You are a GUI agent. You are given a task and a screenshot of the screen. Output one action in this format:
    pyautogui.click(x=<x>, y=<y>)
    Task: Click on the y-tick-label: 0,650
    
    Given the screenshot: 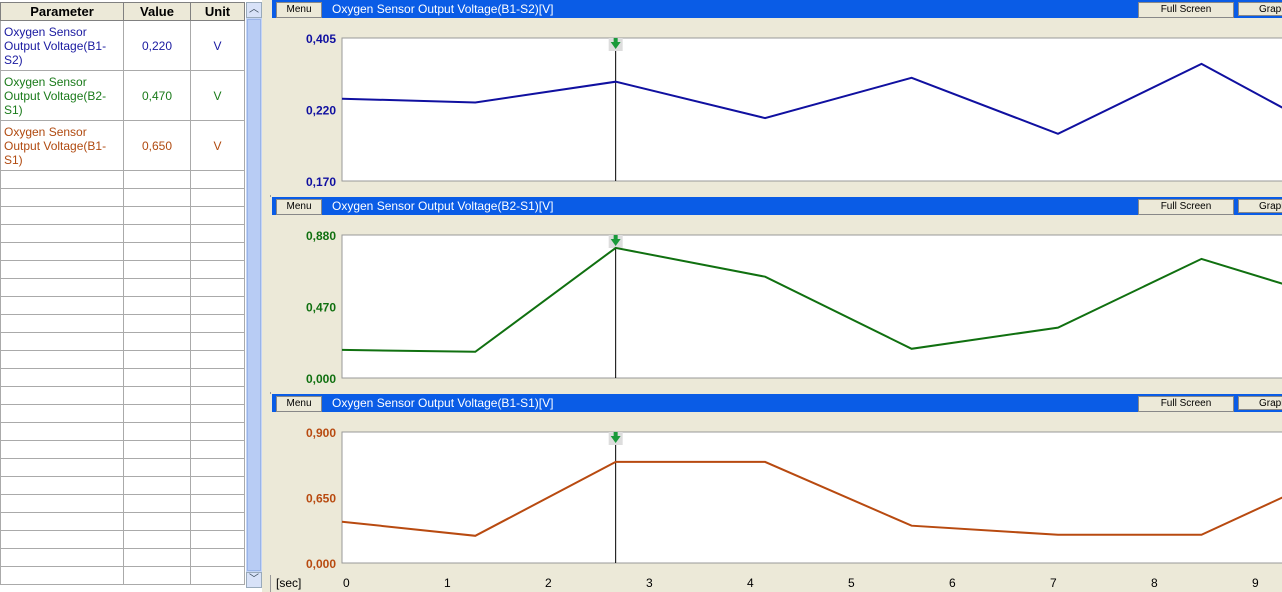 What is the action you would take?
    pyautogui.click(x=321, y=499)
    